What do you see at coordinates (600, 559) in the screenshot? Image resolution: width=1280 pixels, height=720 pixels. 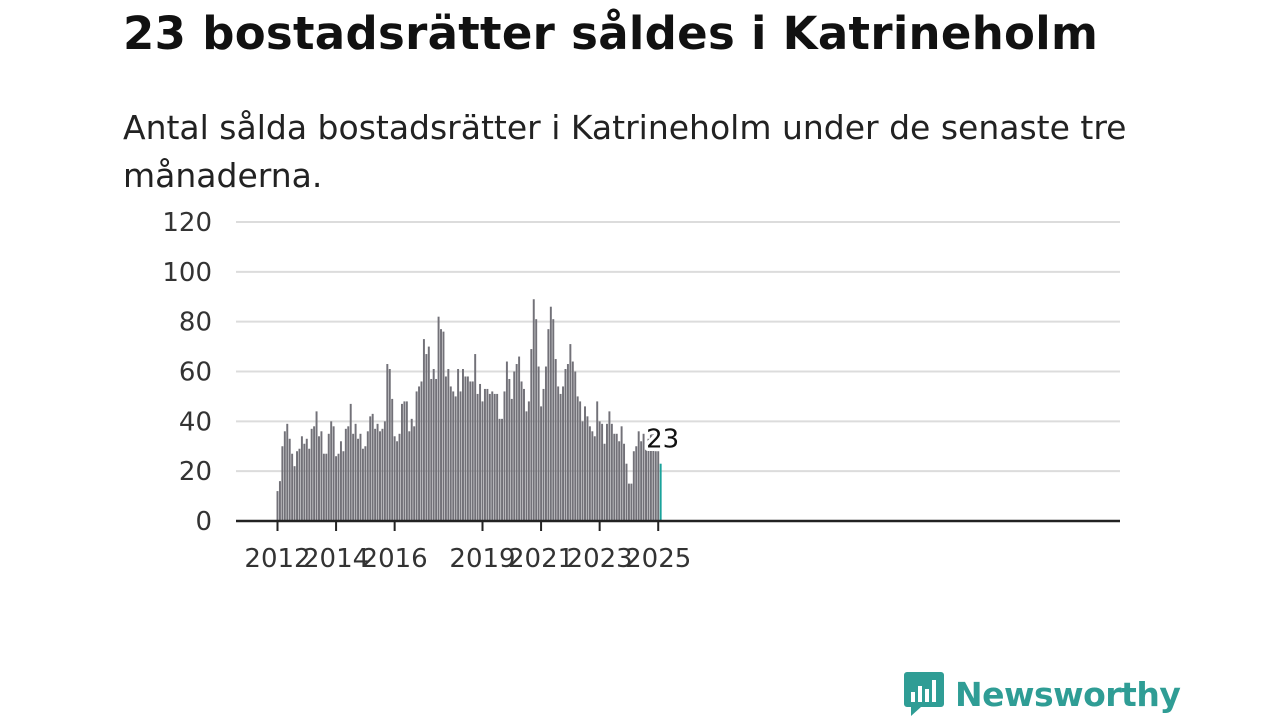 I see `x-tick-label: 2023` at bounding box center [600, 559].